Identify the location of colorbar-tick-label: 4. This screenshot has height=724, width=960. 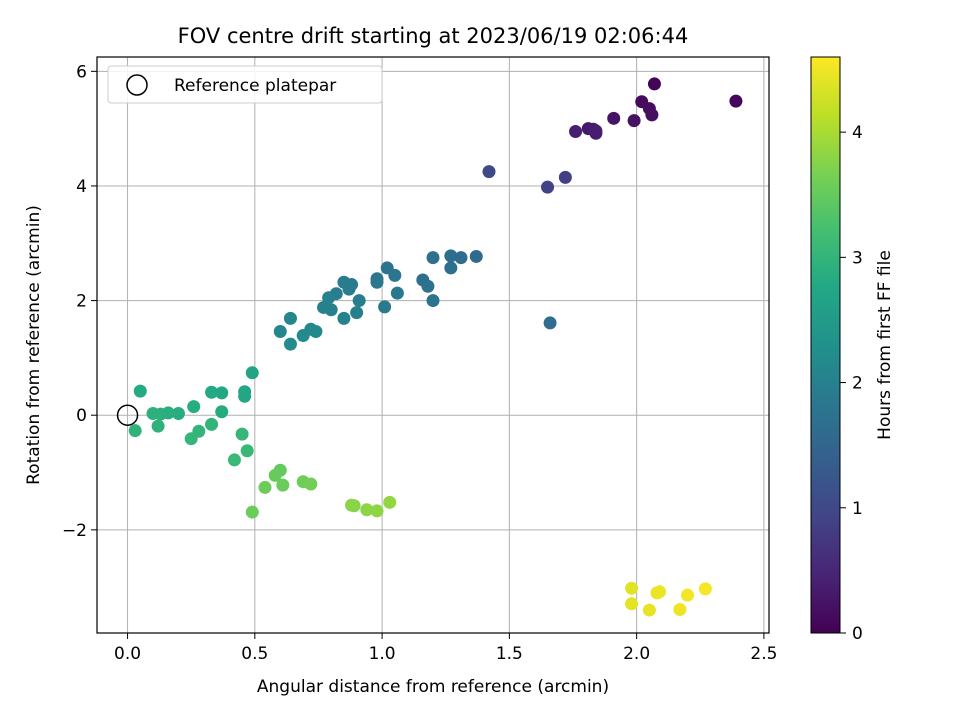
(857, 133).